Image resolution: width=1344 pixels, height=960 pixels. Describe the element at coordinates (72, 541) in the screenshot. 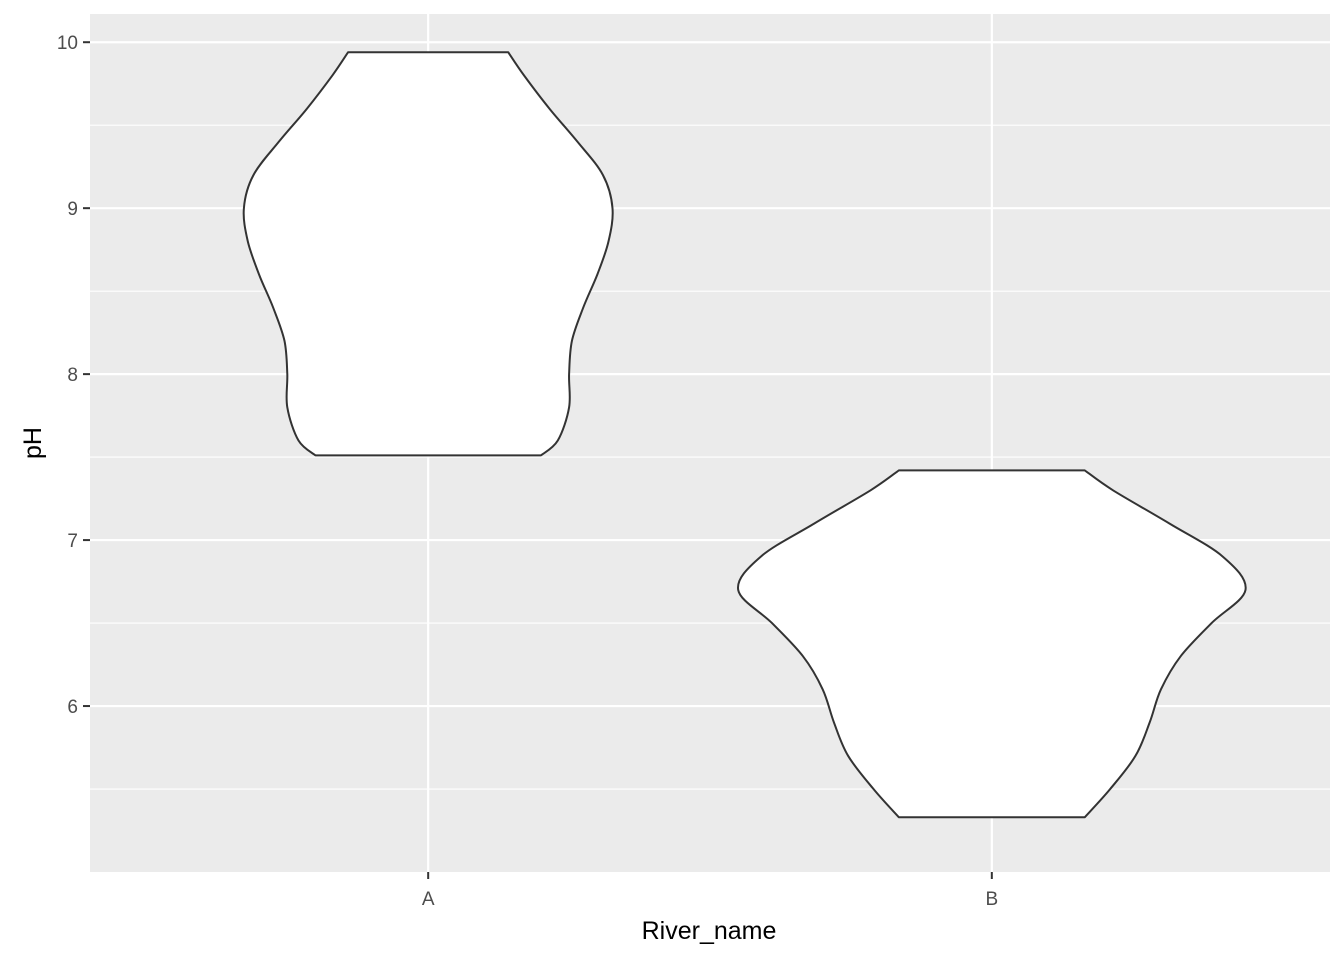

I see `y-tick-label: 7` at that location.